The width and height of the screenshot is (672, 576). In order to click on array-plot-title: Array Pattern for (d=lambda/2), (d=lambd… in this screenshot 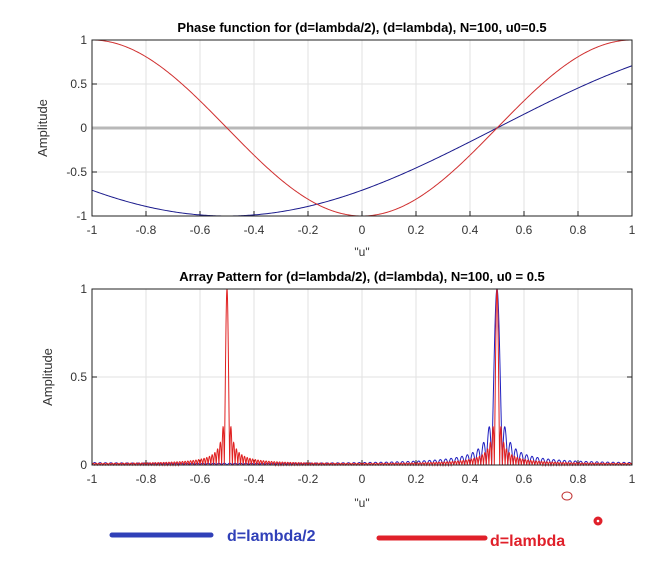, I will do `click(362, 276)`.